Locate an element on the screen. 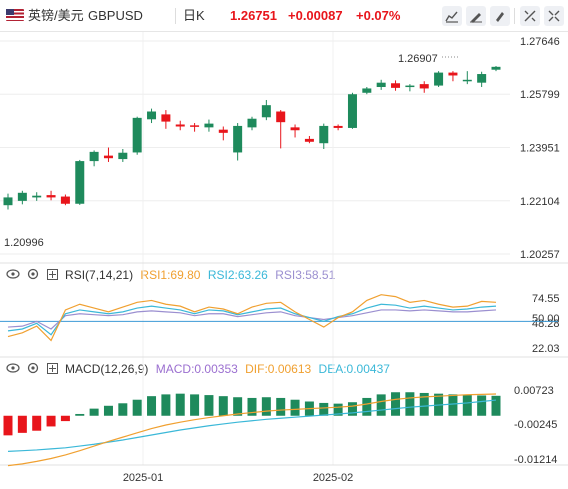 The width and height of the screenshot is (568, 489). macd-label: MACD(12,26,9) is located at coordinates (107, 369).